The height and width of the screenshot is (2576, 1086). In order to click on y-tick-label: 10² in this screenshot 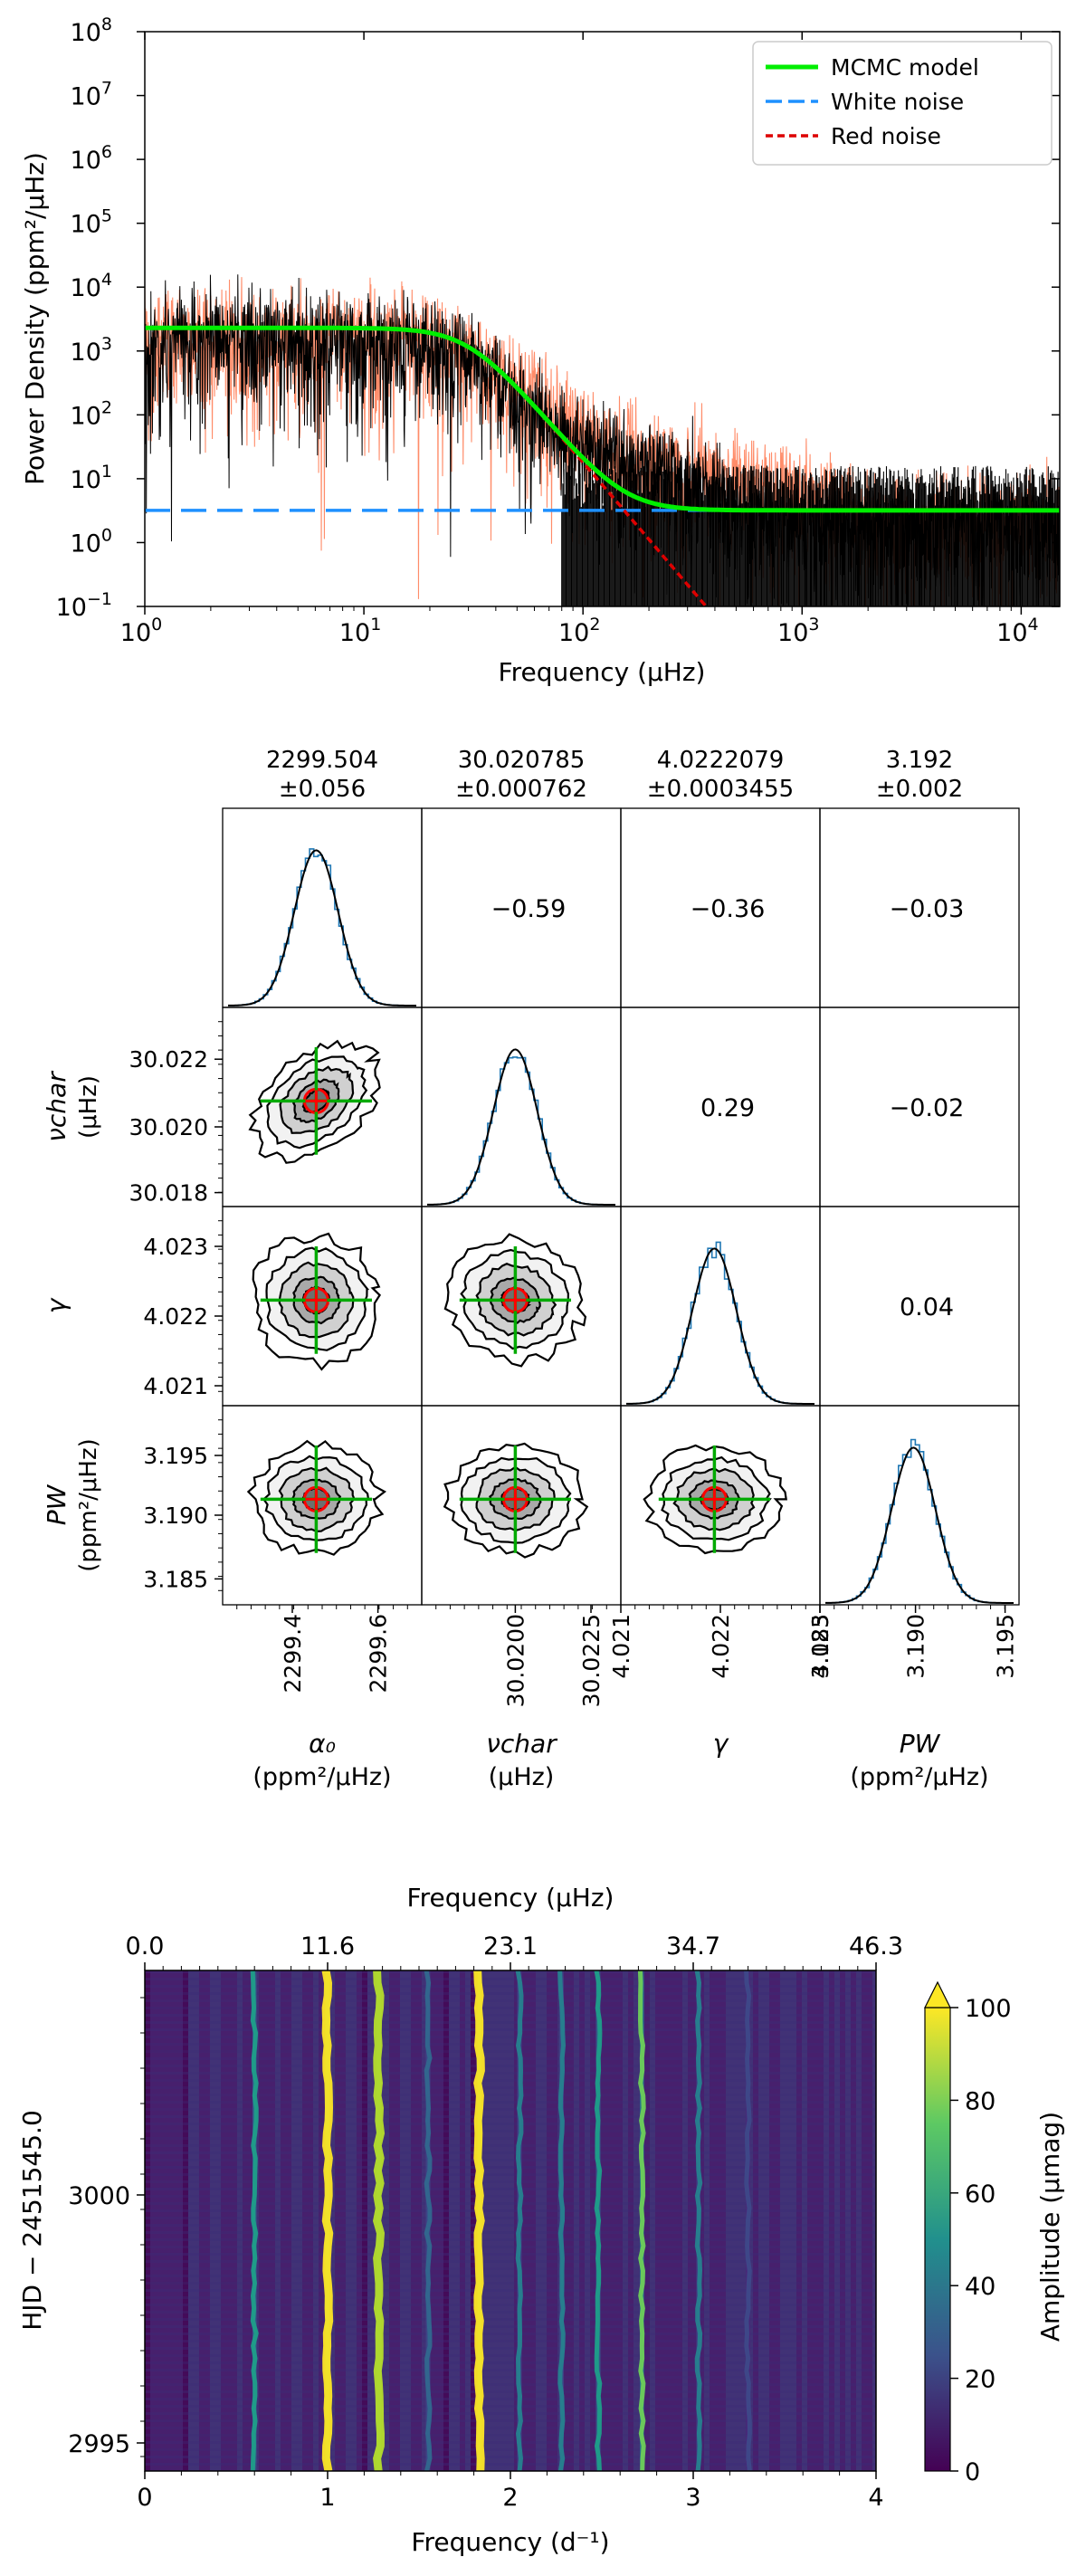, I will do `click(91, 414)`.